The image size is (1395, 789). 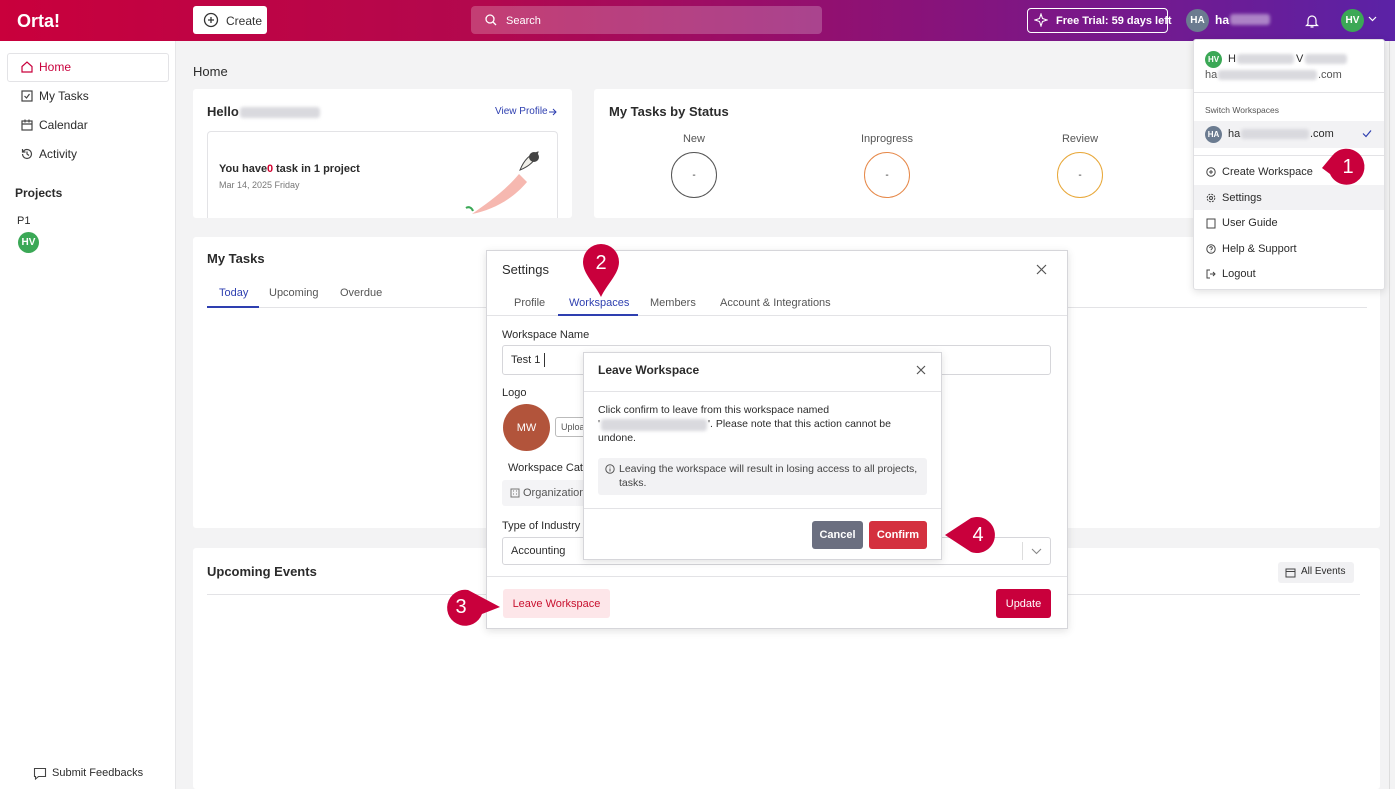 I want to click on all-events-button, so click(x=1316, y=572).